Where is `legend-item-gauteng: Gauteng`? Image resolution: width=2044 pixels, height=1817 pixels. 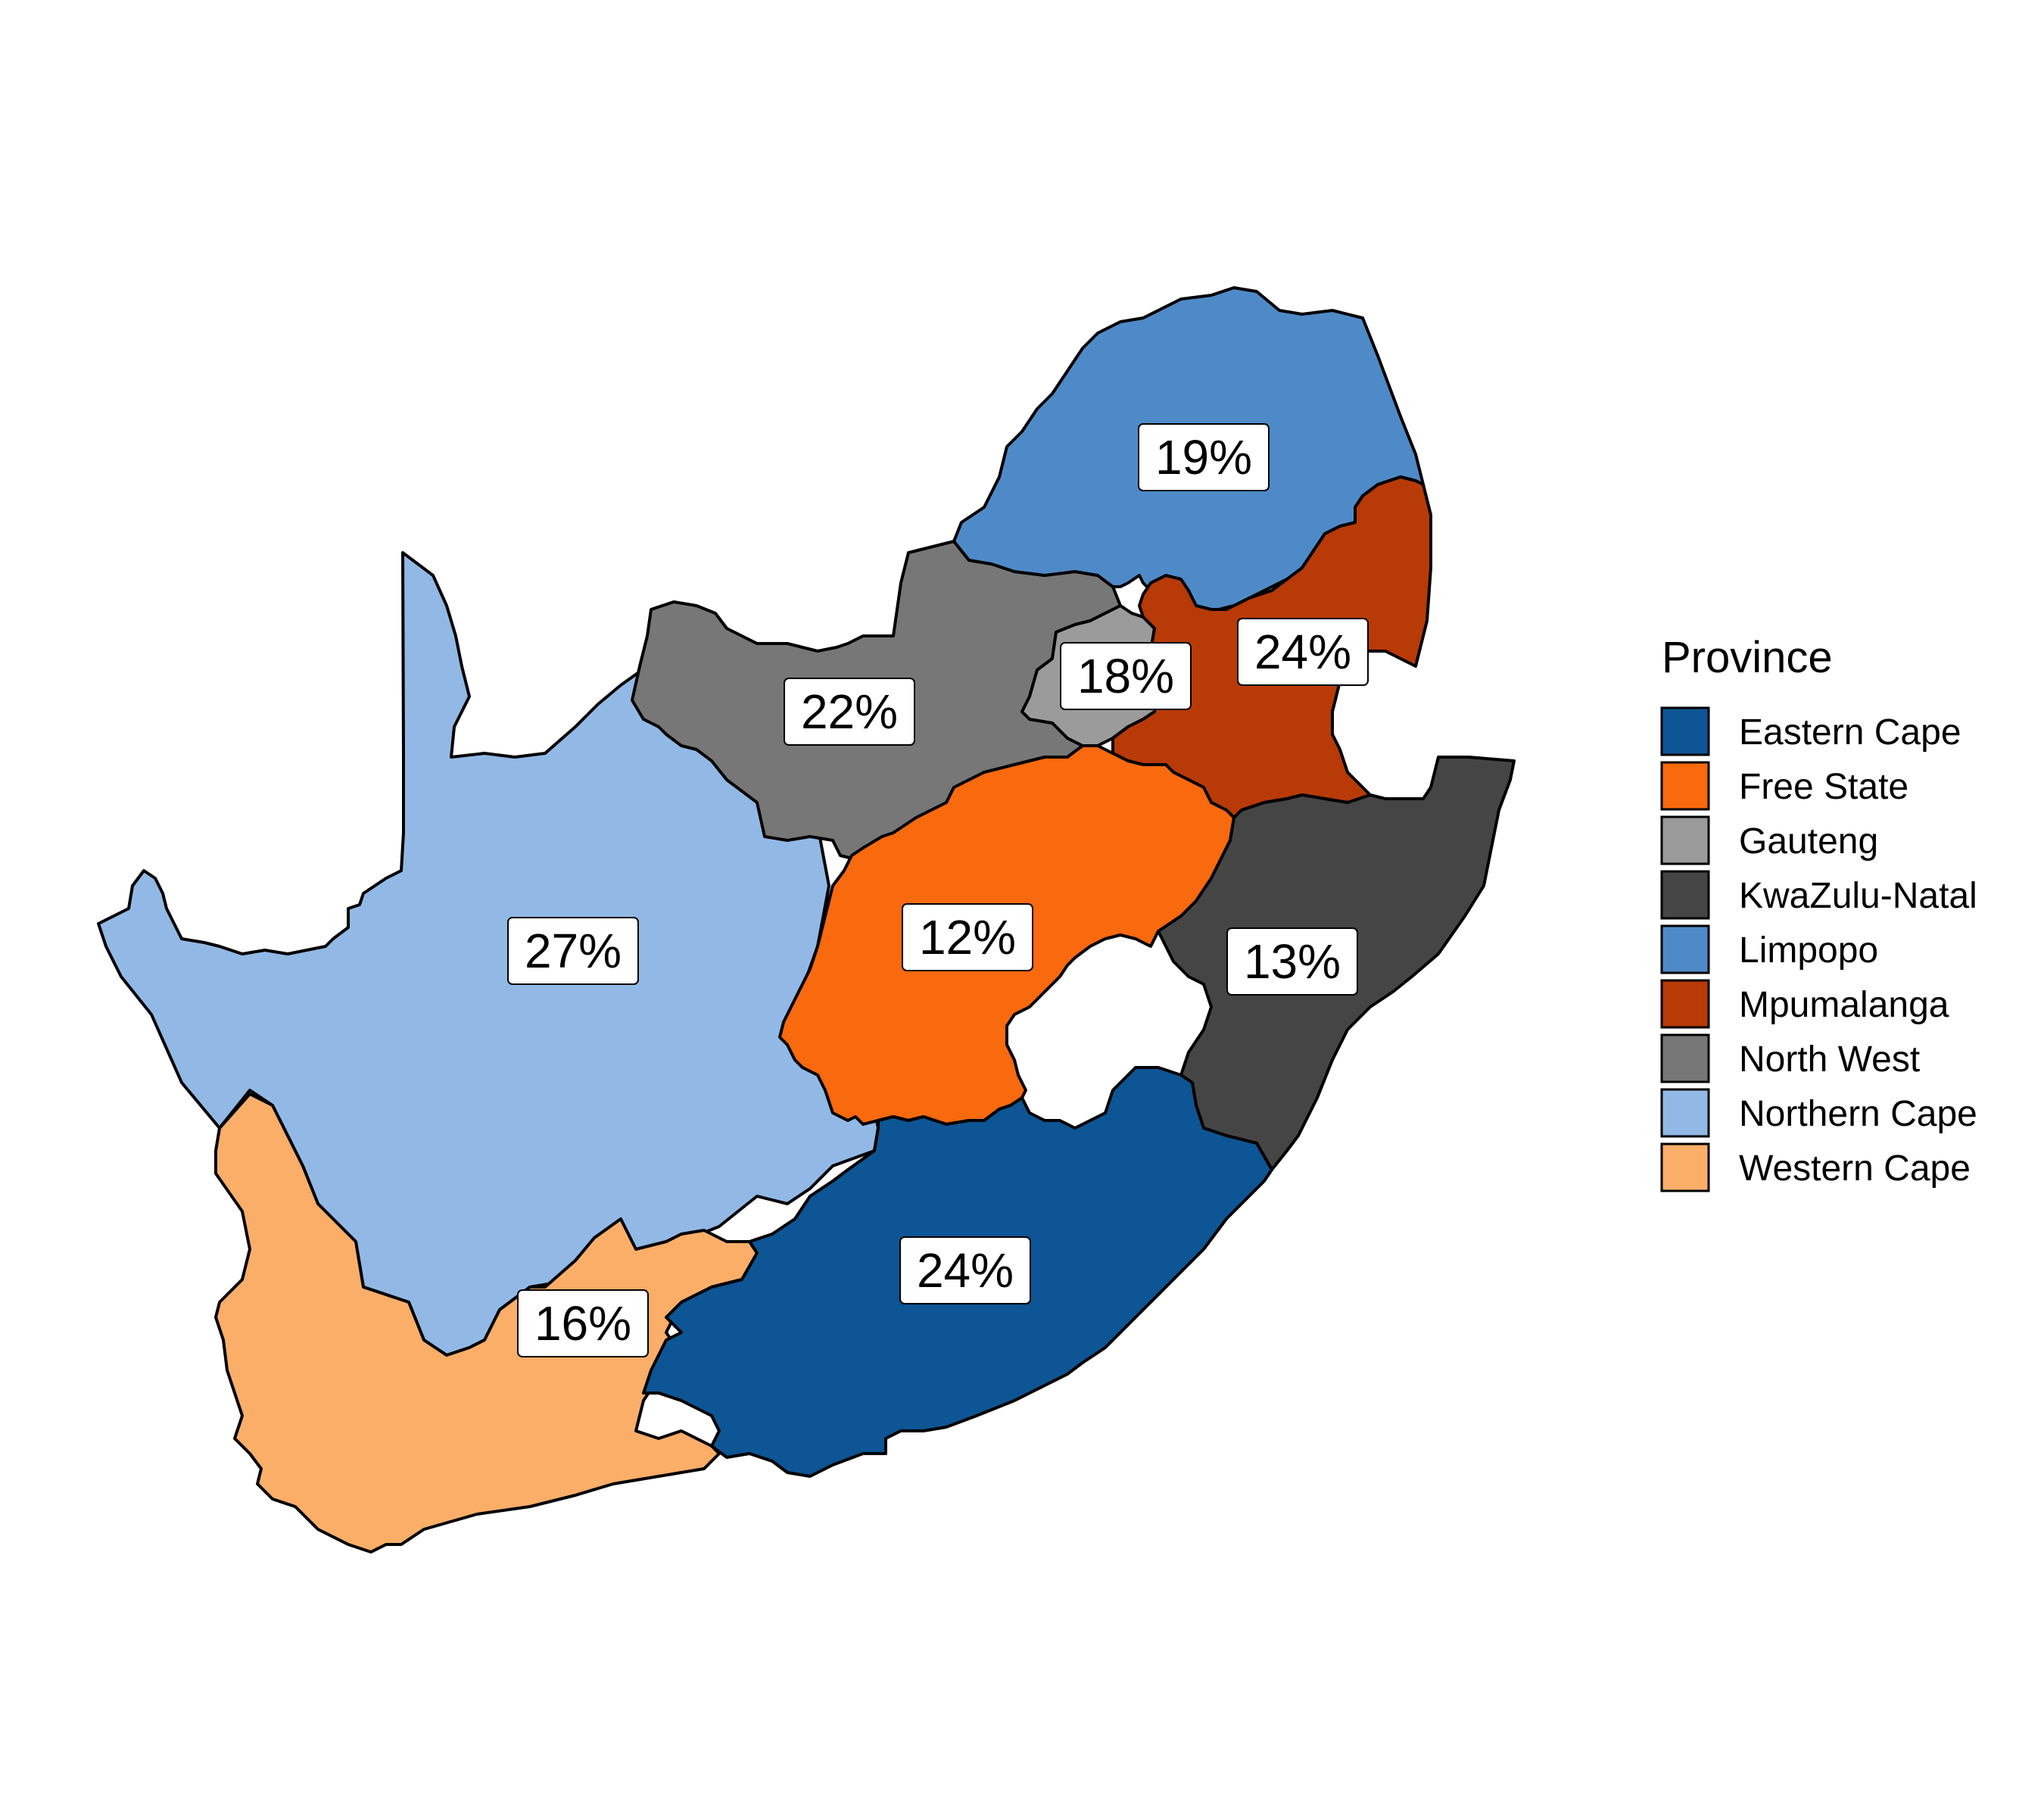 legend-item-gauteng: Gauteng is located at coordinates (1769, 840).